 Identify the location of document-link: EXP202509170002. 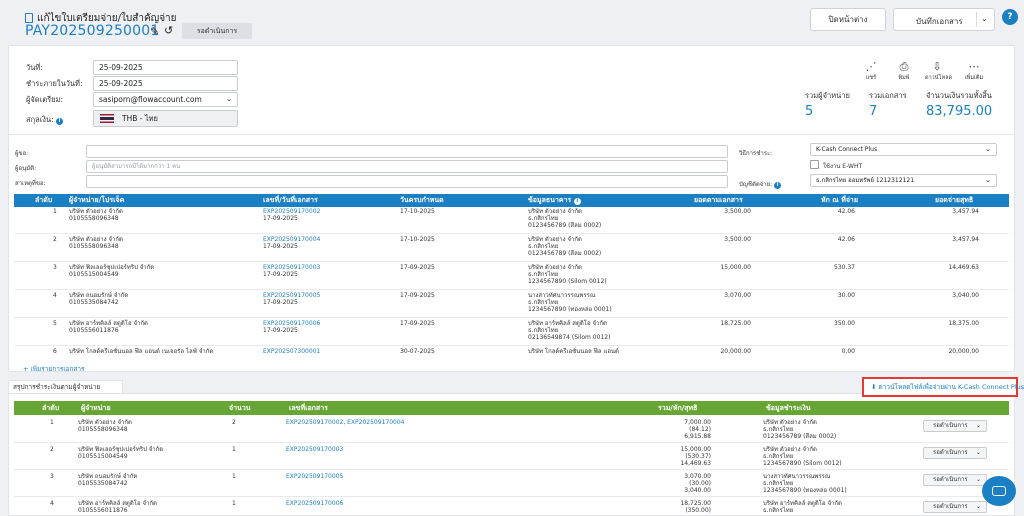
(292, 211).